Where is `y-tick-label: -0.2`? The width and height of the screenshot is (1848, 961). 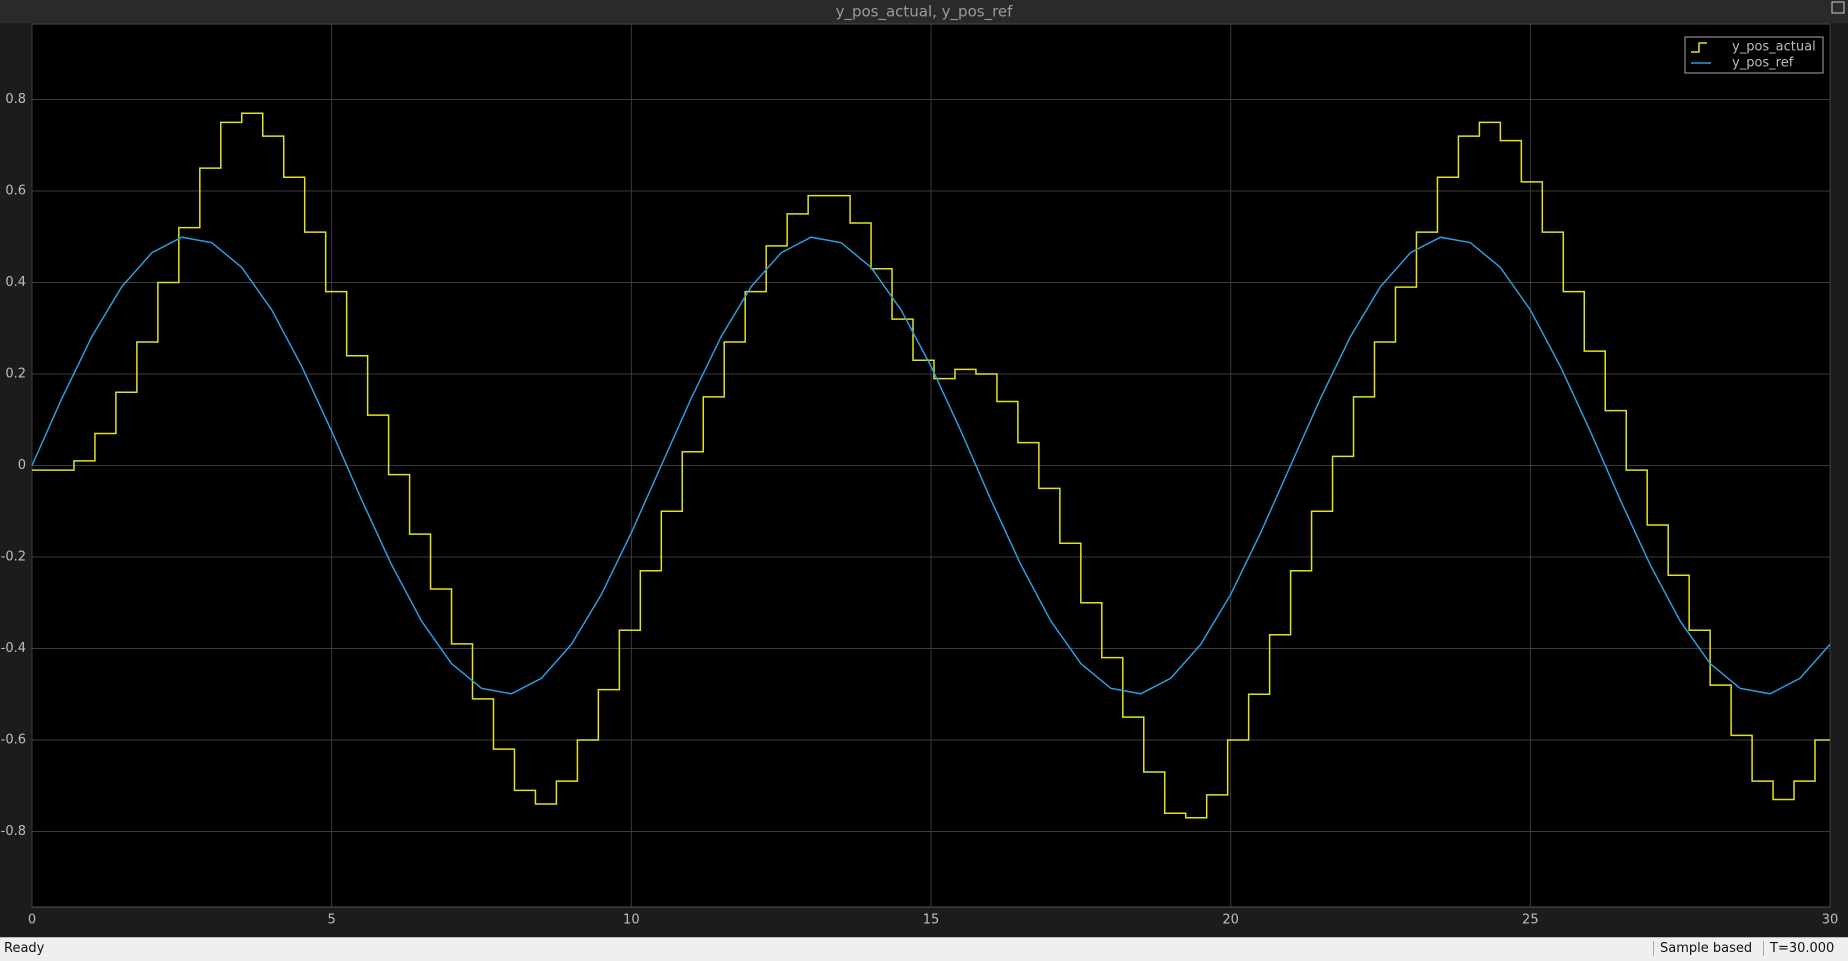
y-tick-label: -0.2 is located at coordinates (13, 557).